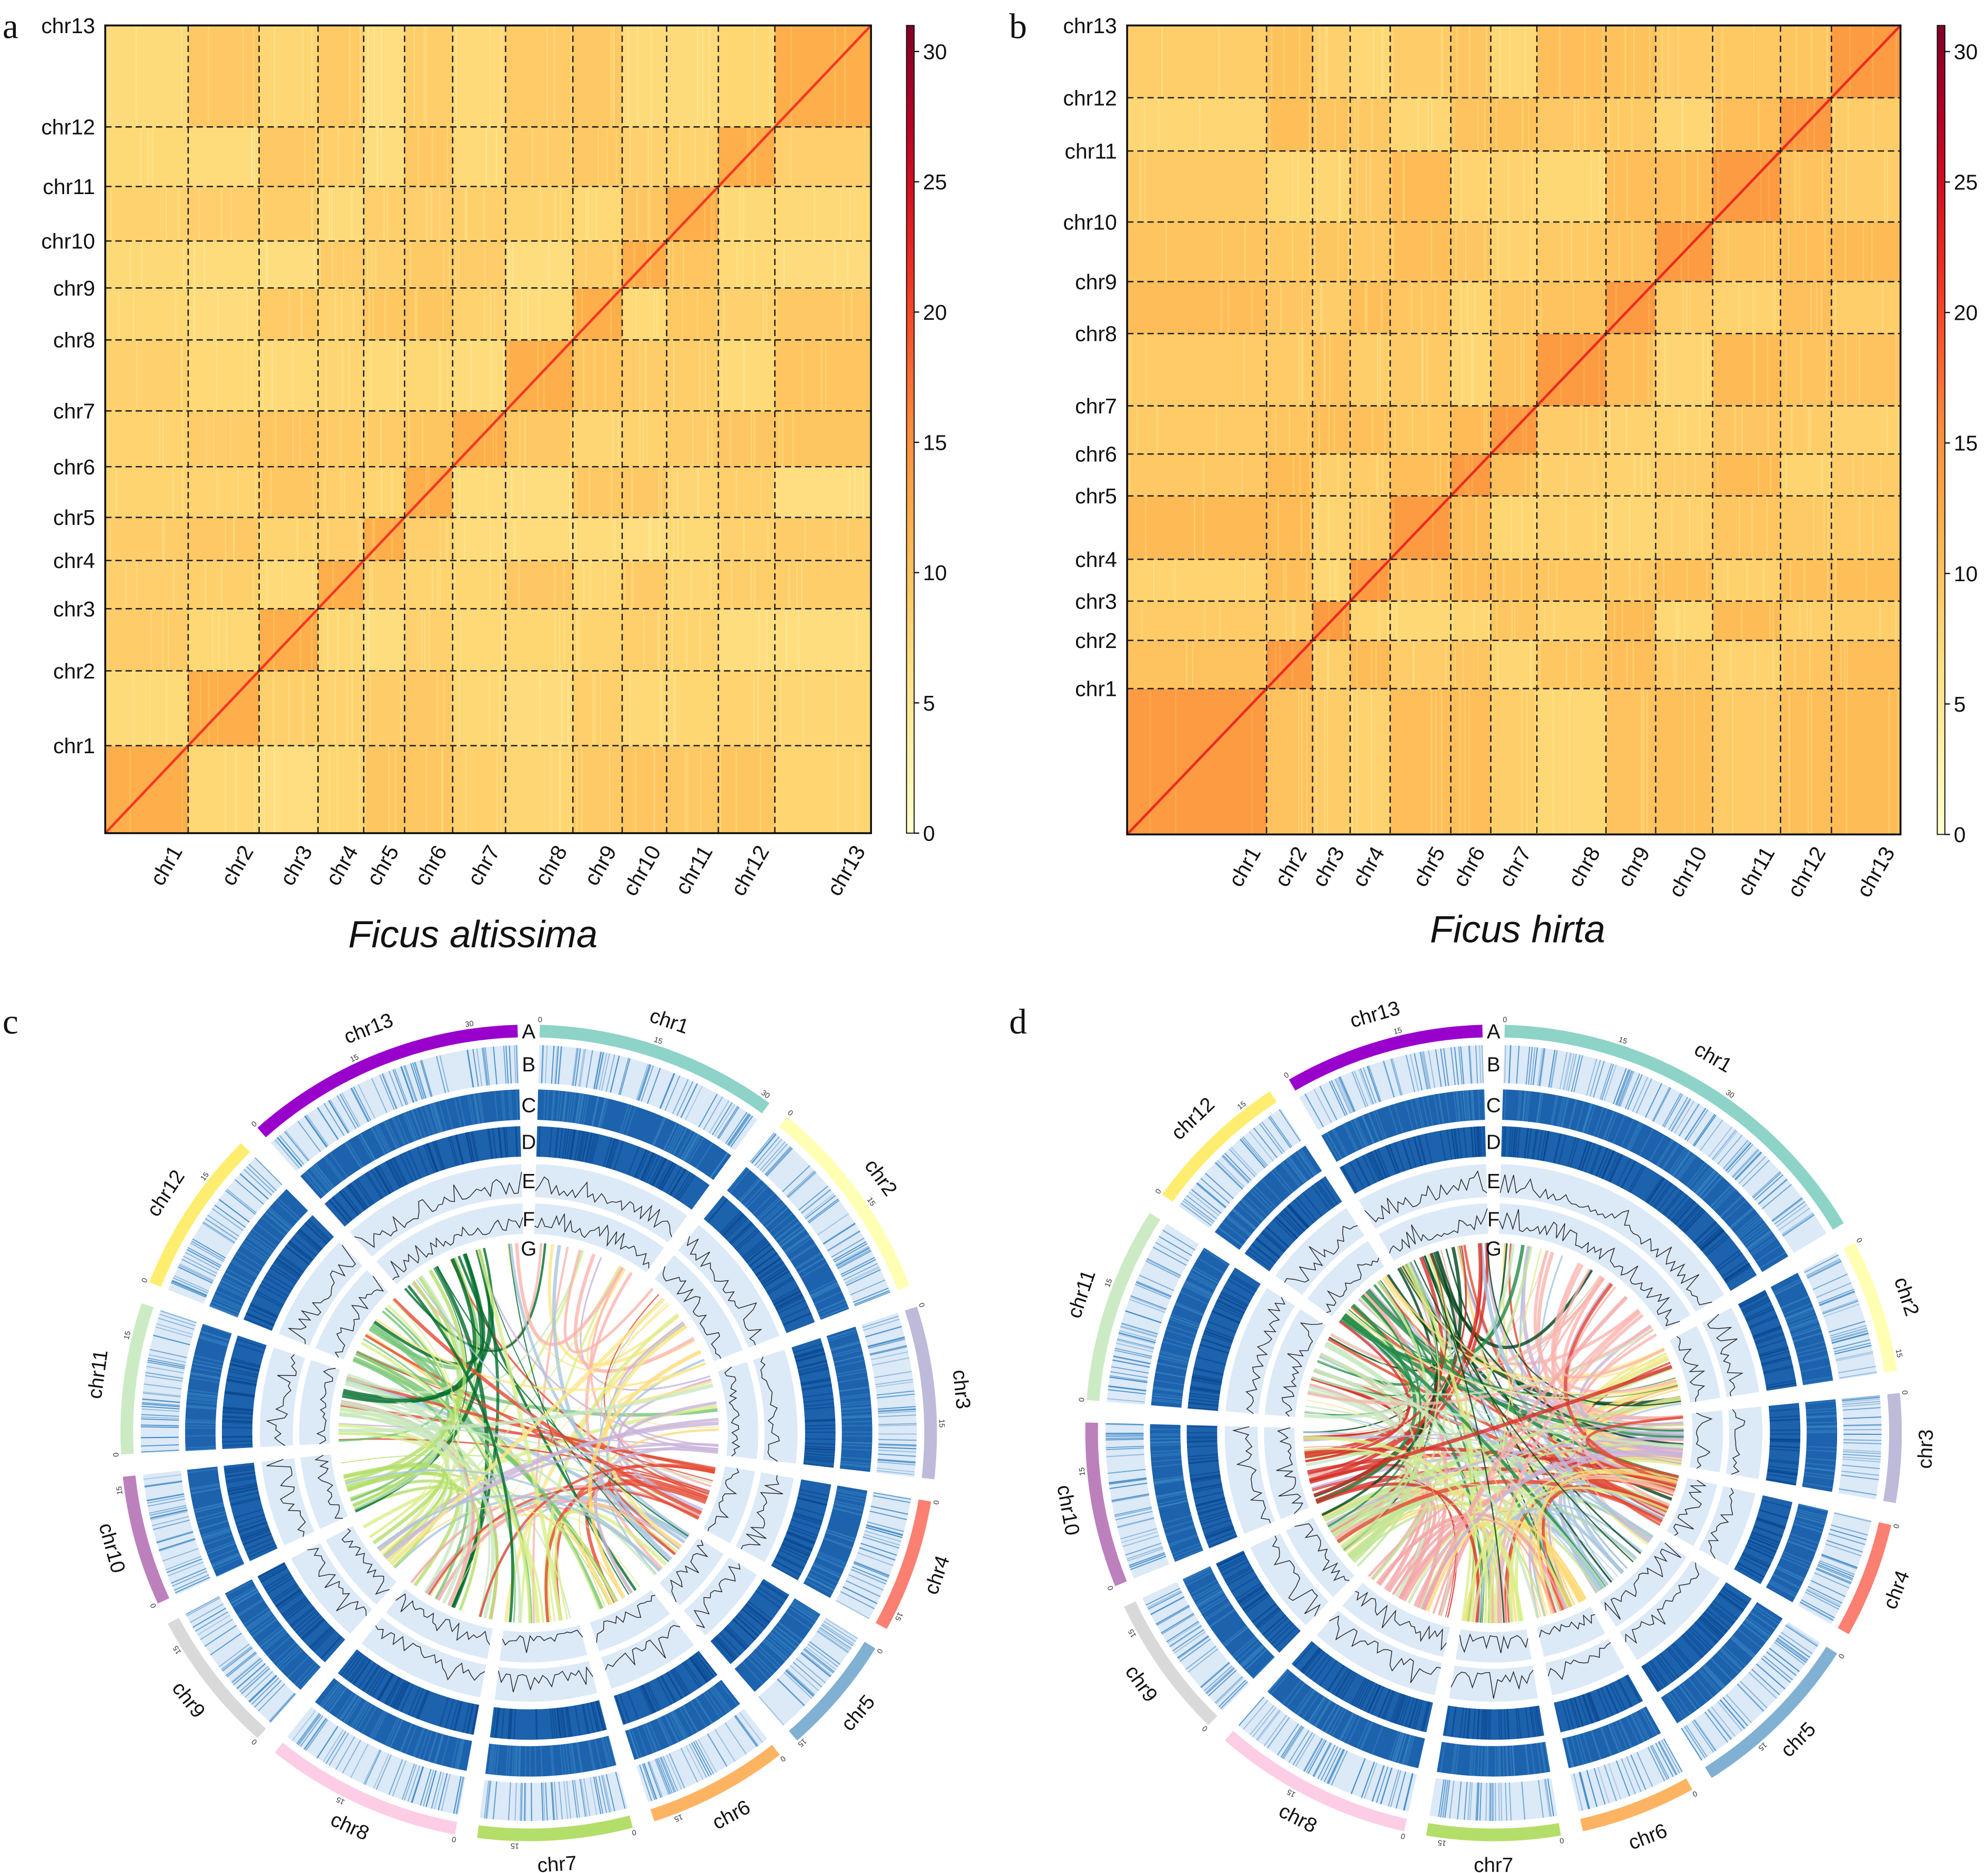 The height and width of the screenshot is (1873, 1988). What do you see at coordinates (515, 1846) in the screenshot?
I see `axis-tick-label: 15` at bounding box center [515, 1846].